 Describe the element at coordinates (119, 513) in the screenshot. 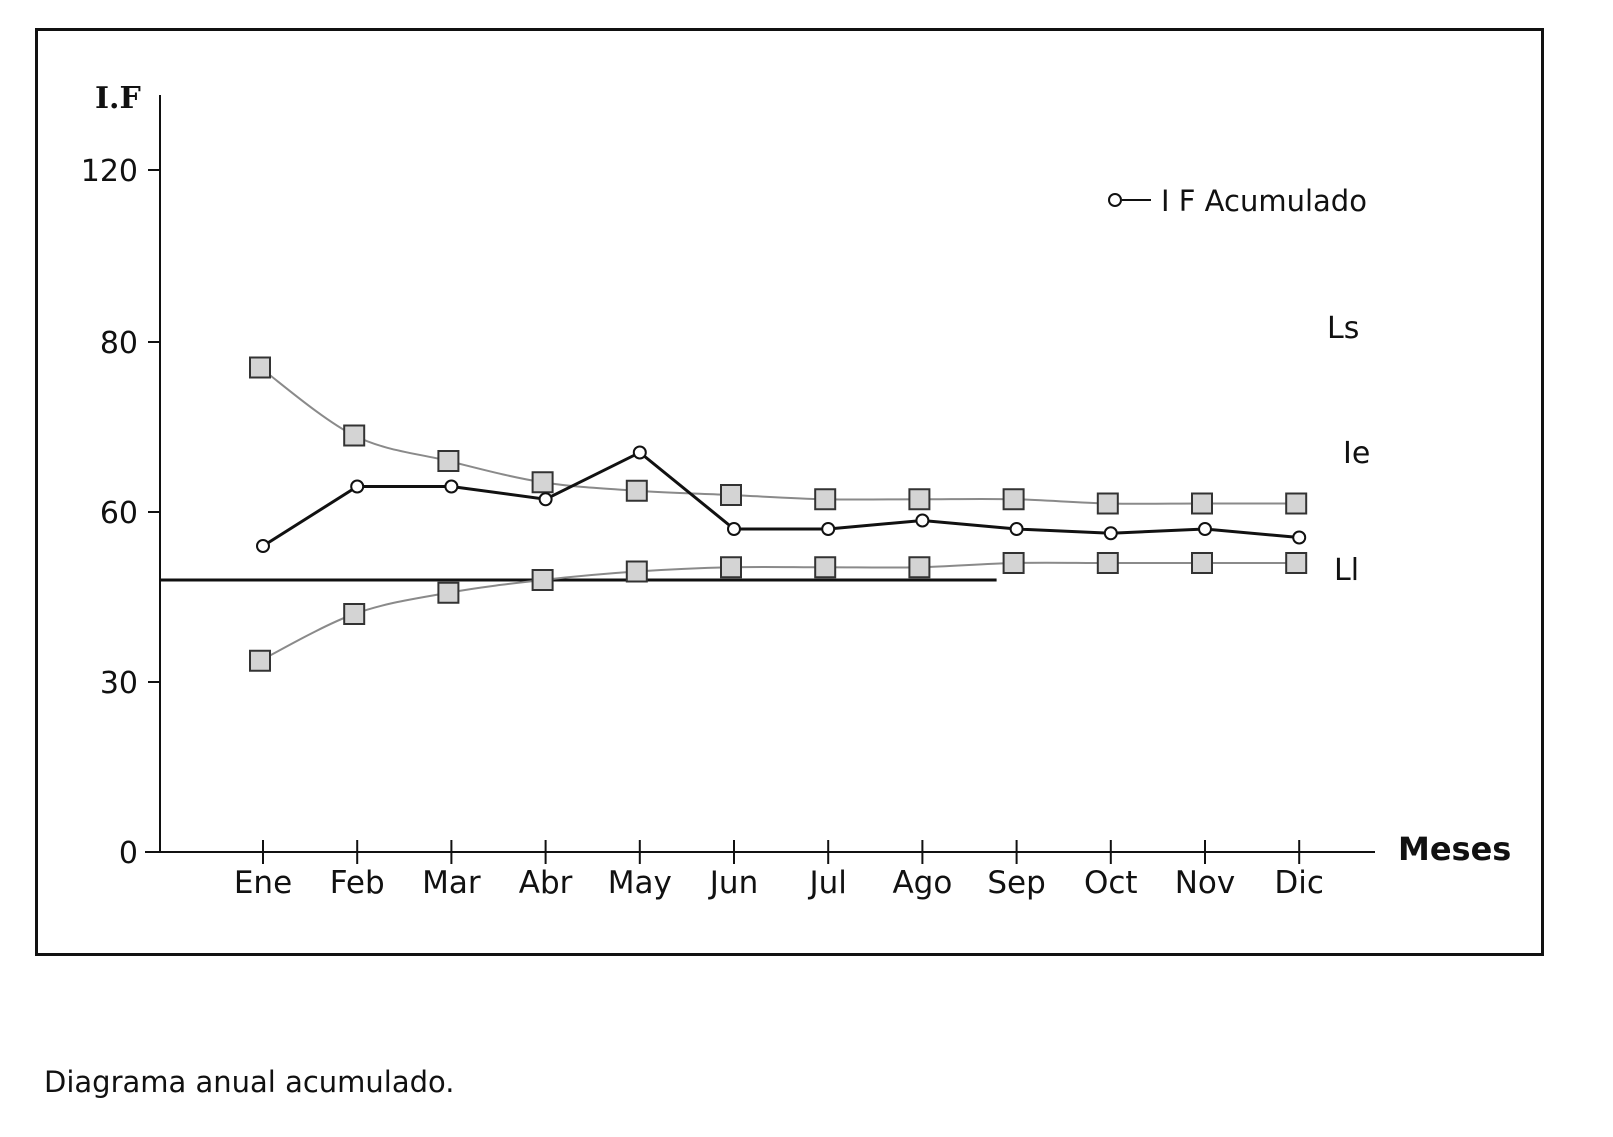

I see `y-tick-label: 60` at that location.